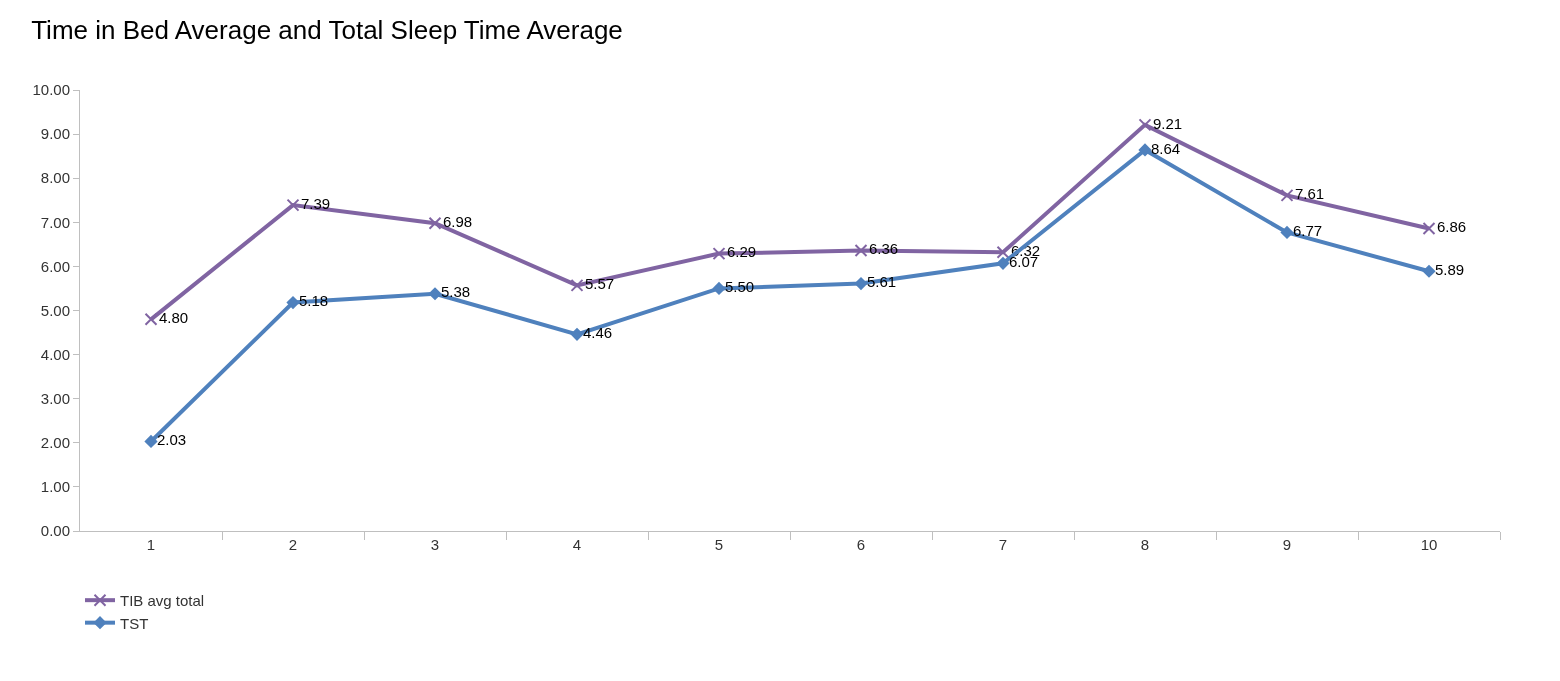 The image size is (1560, 681). What do you see at coordinates (1450, 269) in the screenshot?
I see `data-label: 5.89` at bounding box center [1450, 269].